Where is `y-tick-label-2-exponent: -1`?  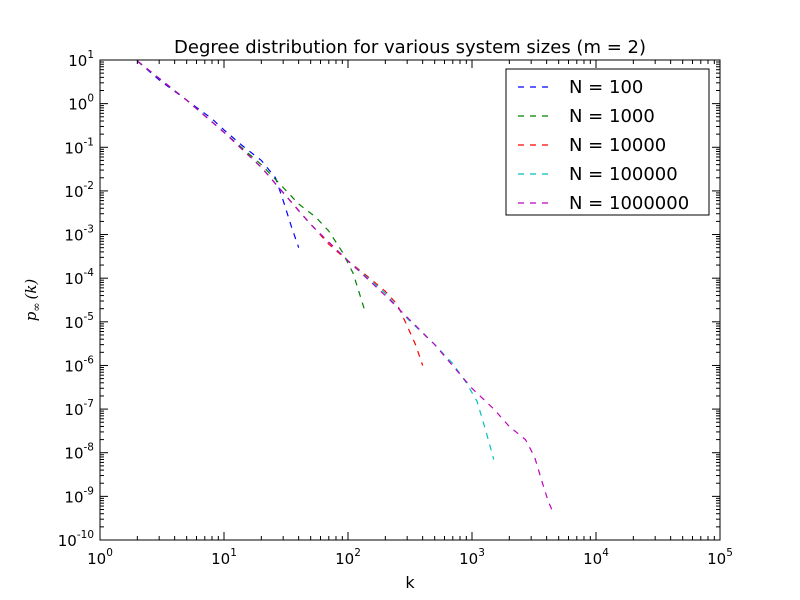
y-tick-label-2-exponent: -1 is located at coordinates (89, 142).